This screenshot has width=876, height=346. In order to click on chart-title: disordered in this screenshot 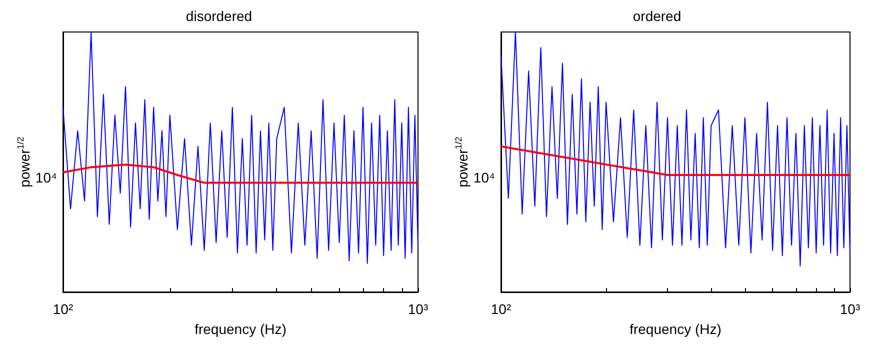, I will do `click(219, 16)`.